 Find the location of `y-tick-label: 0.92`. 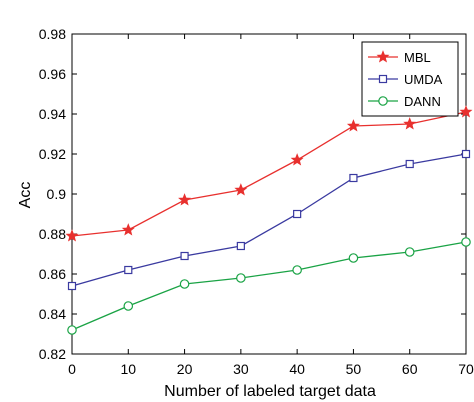

y-tick-label: 0.92 is located at coordinates (52, 154).